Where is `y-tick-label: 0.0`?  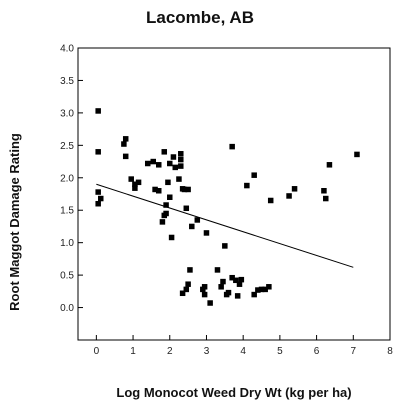
y-tick-label: 0.0 is located at coordinates (67, 308).